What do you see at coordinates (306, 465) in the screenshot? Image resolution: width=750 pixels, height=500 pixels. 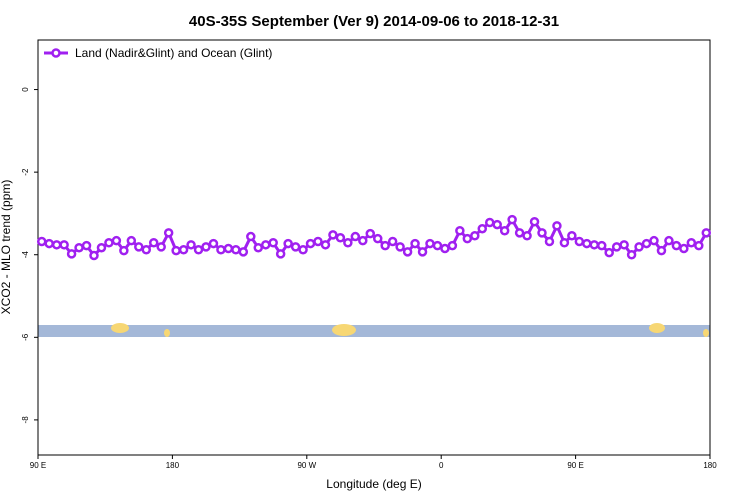 I see `x-tick-label: 90 W` at bounding box center [306, 465].